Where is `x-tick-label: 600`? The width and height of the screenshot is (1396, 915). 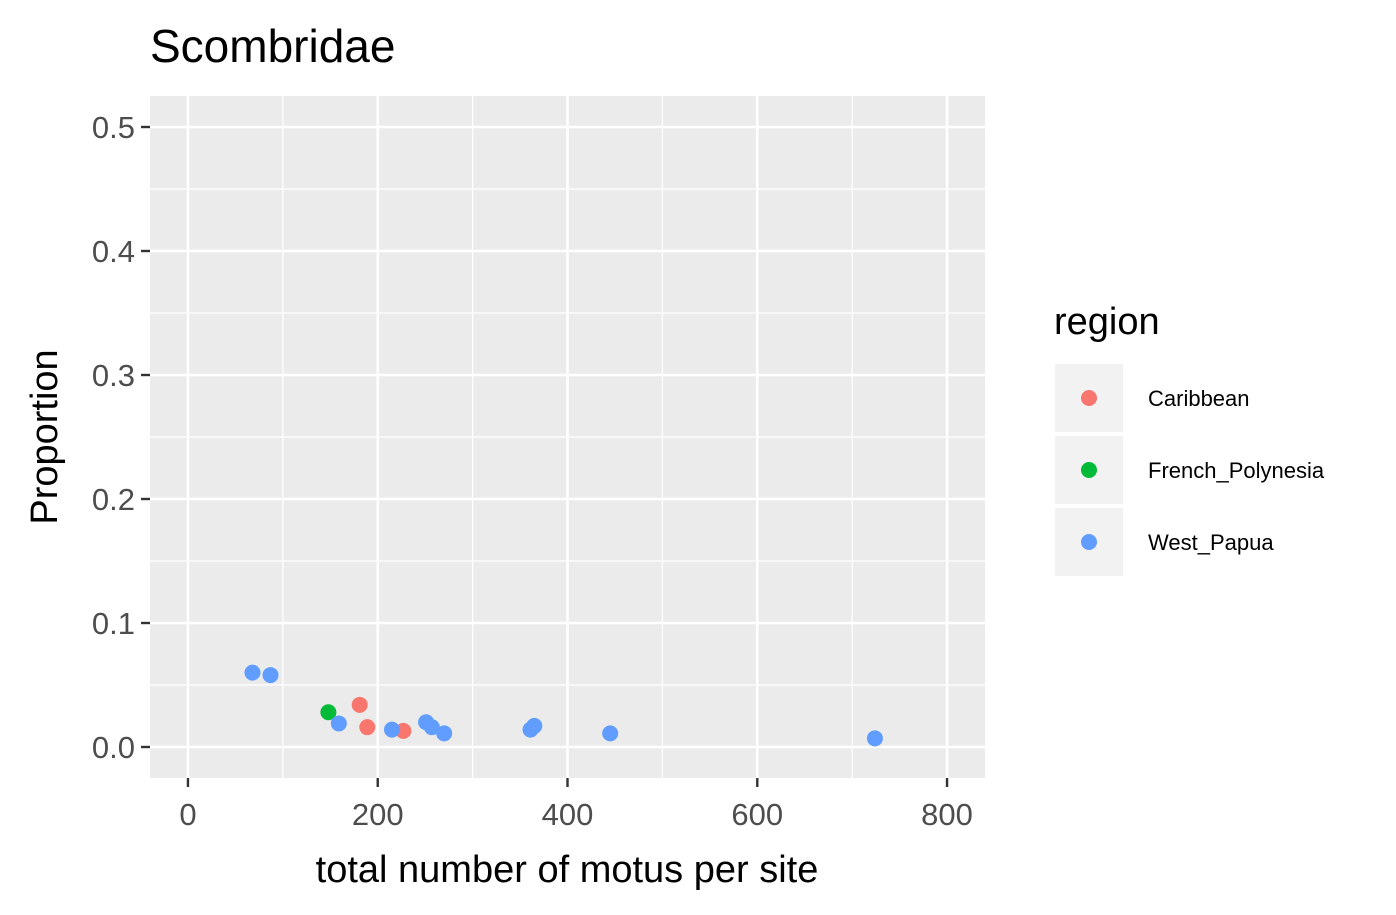
x-tick-label: 600 is located at coordinates (757, 814).